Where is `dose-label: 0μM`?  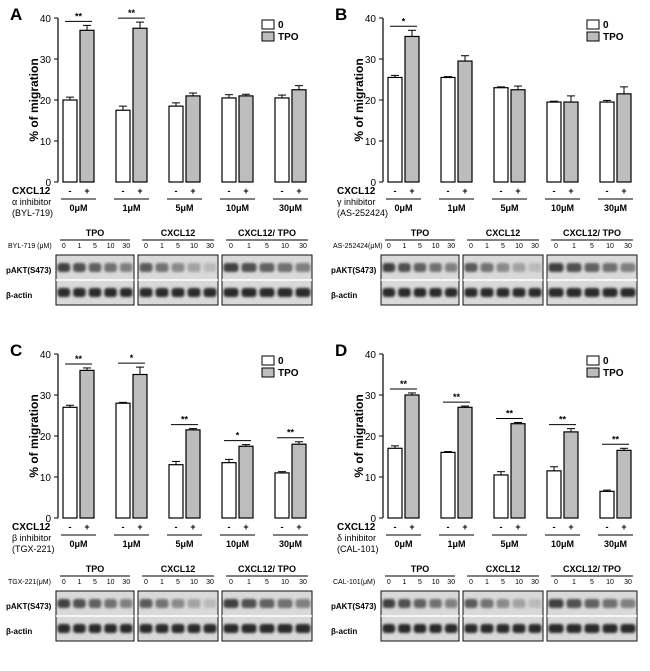 dose-label: 0μM is located at coordinates (78, 544).